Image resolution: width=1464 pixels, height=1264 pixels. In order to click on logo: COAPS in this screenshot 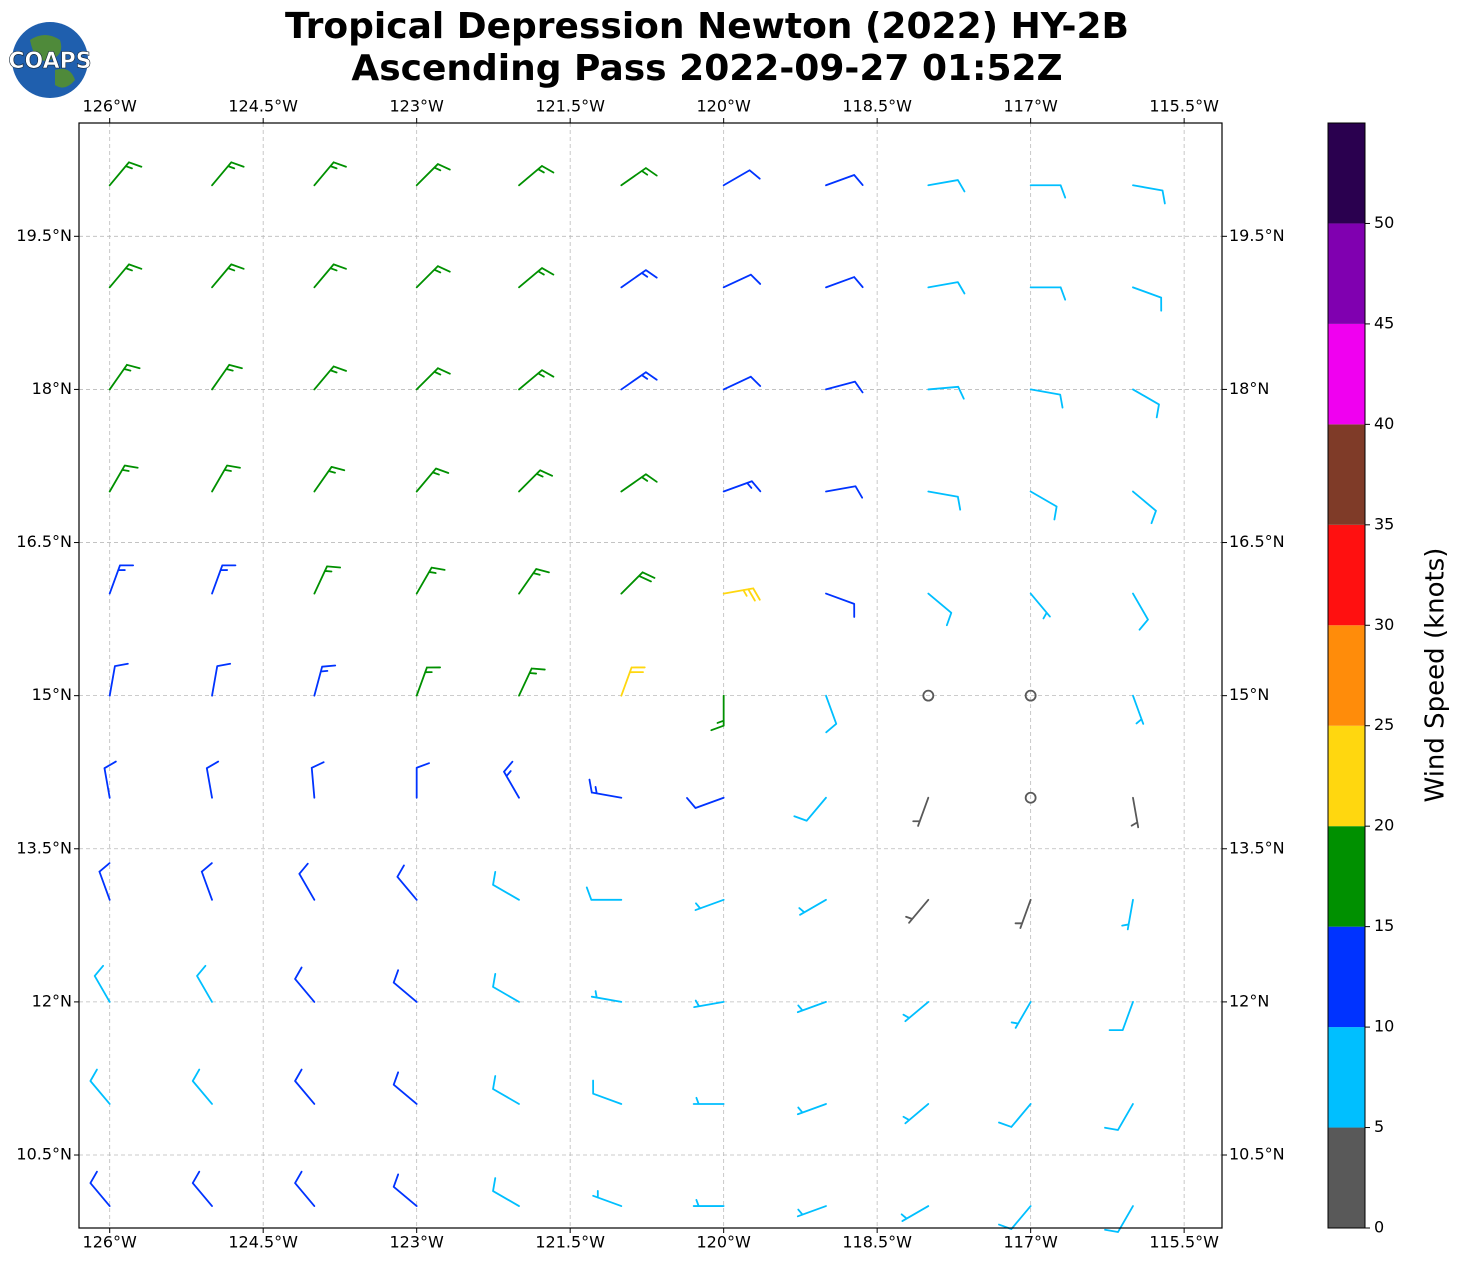, I will do `click(50, 60)`.